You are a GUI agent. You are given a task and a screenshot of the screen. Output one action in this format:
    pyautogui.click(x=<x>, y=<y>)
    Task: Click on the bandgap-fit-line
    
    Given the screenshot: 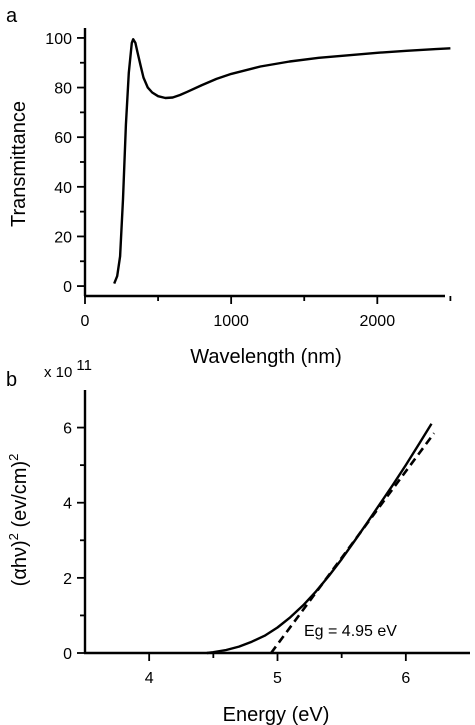 What is the action you would take?
    pyautogui.click(x=353, y=543)
    